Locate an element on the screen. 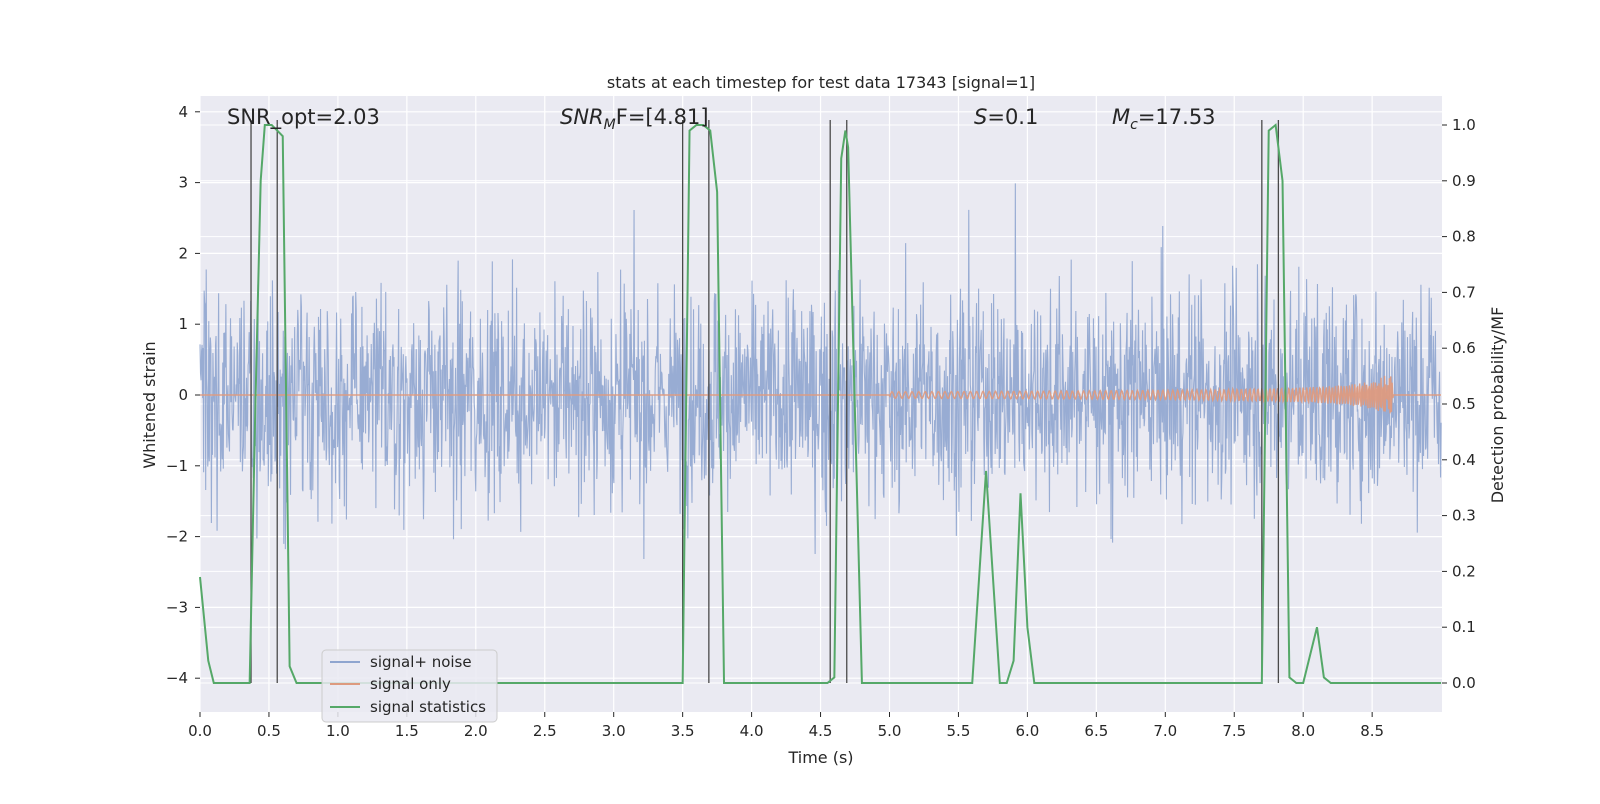 The height and width of the screenshot is (804, 1600). legend-label-signal: signal only is located at coordinates (410, 684).